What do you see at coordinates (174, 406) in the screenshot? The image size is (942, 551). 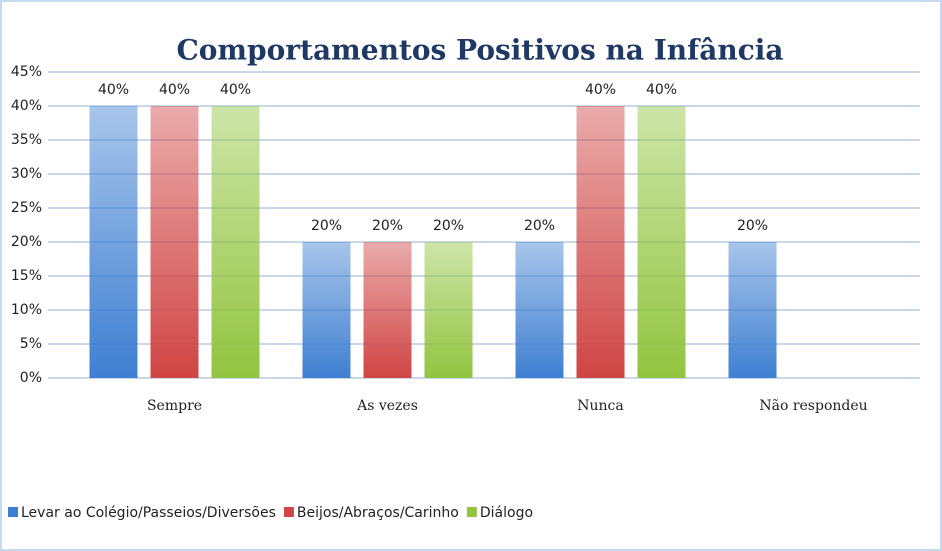 I see `x-tick-label: Sempre` at bounding box center [174, 406].